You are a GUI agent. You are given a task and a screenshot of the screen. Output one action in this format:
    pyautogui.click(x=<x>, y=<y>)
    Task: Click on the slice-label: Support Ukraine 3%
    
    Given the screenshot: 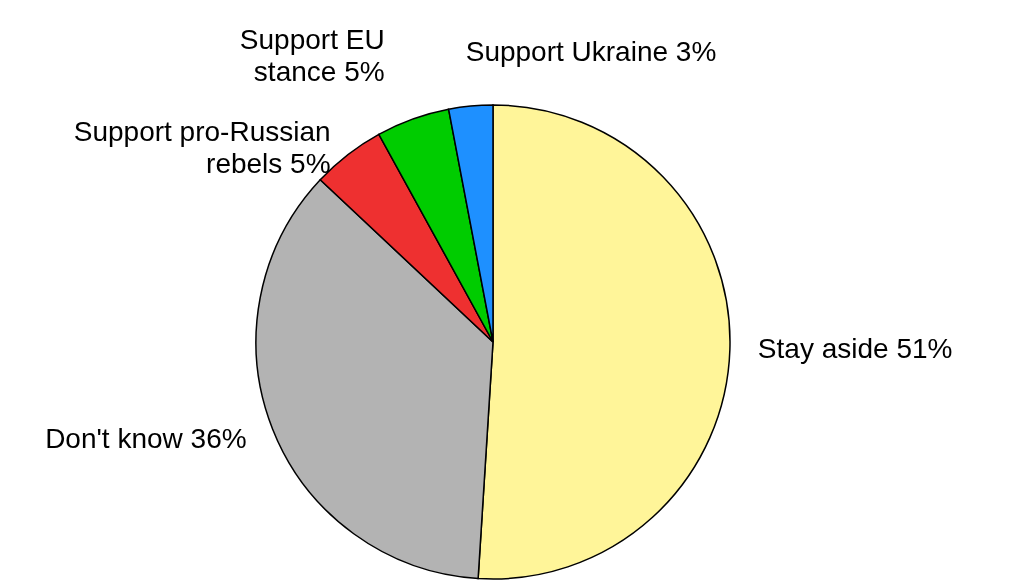 What is the action you would take?
    pyautogui.click(x=591, y=52)
    